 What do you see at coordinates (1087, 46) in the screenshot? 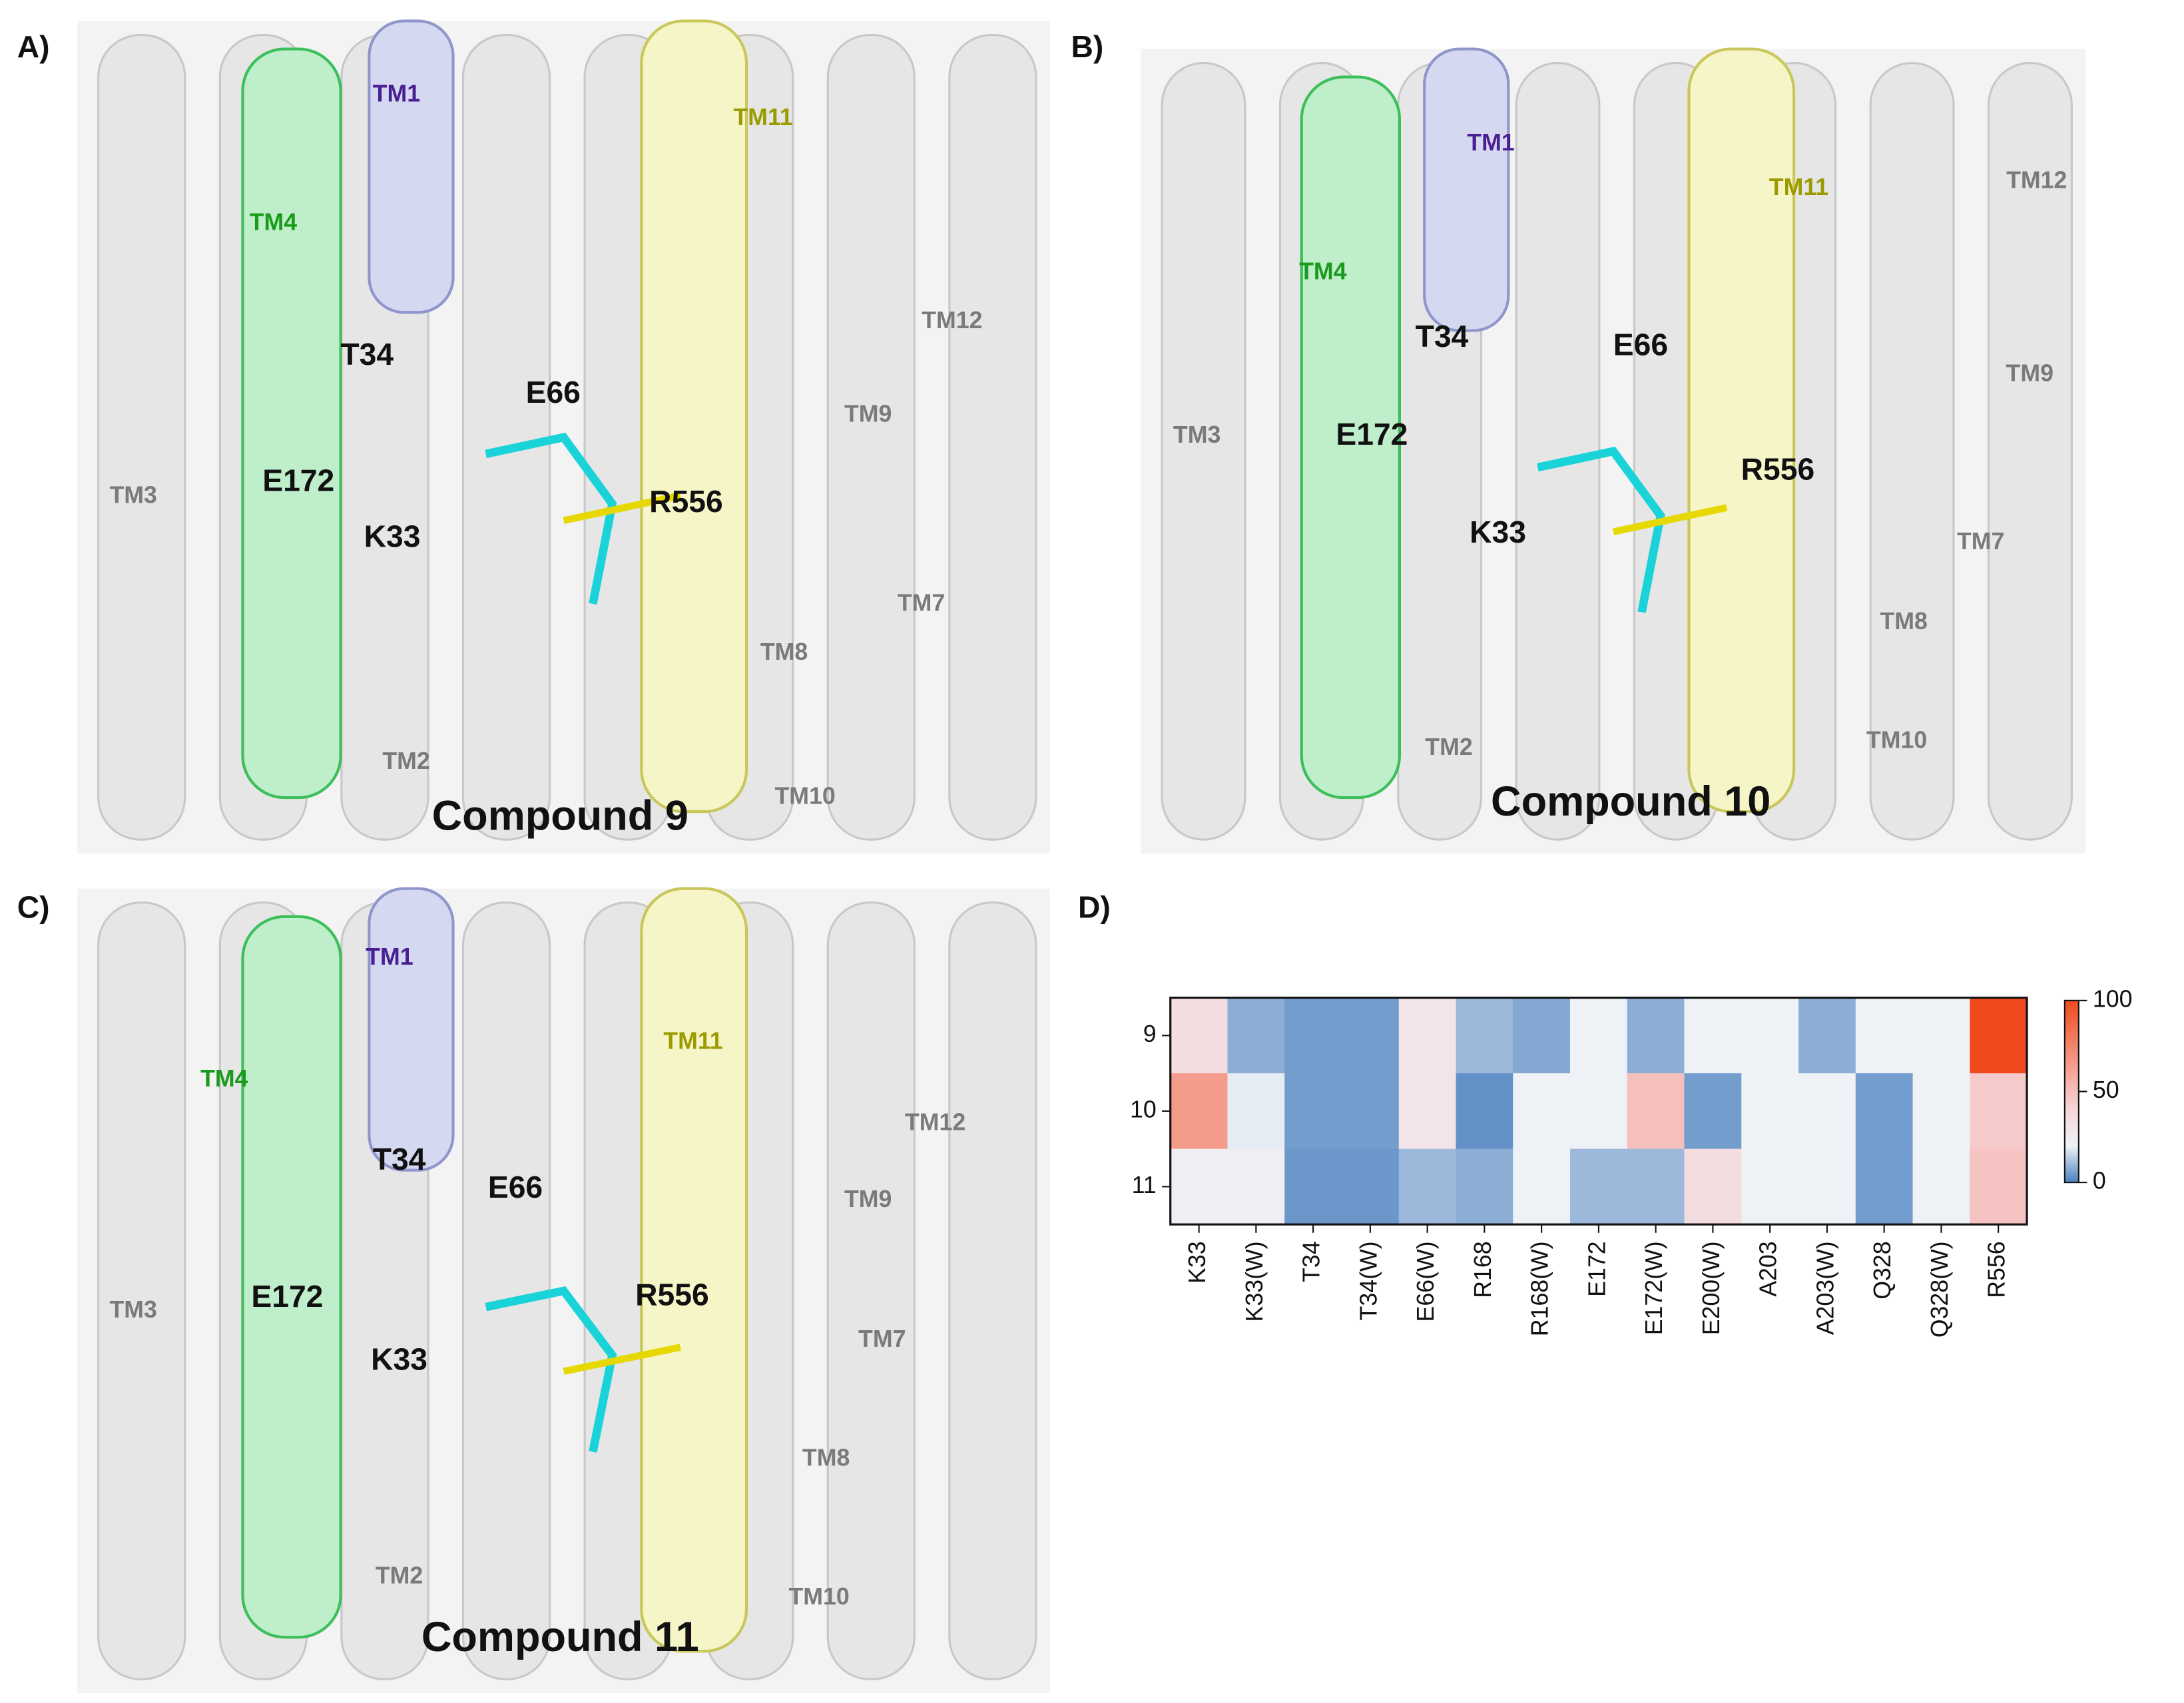
I see `panel-label: B)` at bounding box center [1087, 46].